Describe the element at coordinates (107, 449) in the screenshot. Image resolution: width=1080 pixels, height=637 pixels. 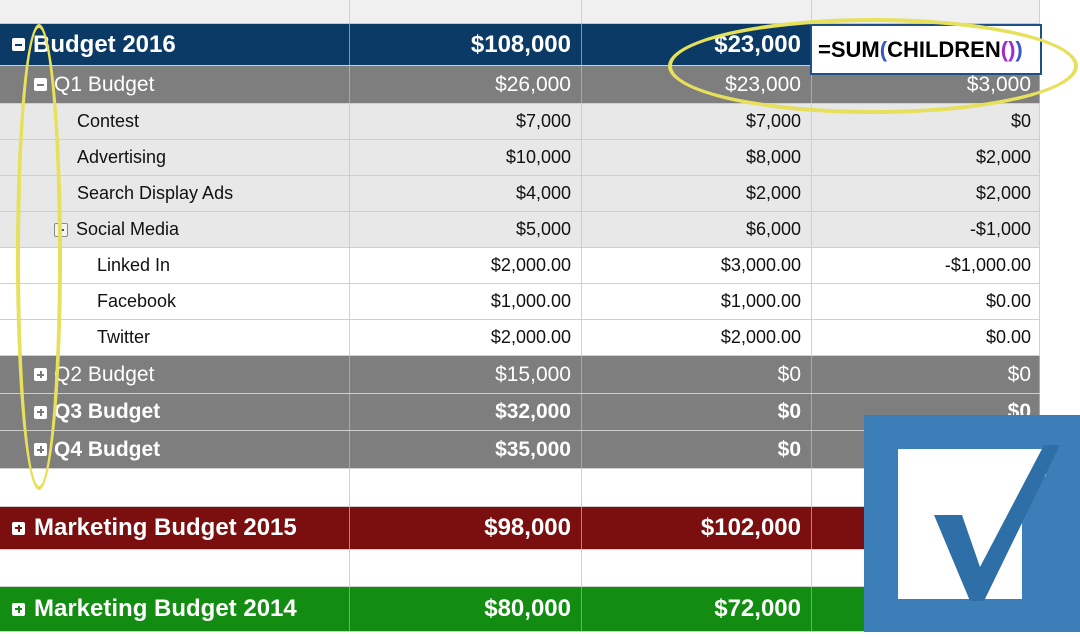
I see `row-label: Q4 Budget` at that location.